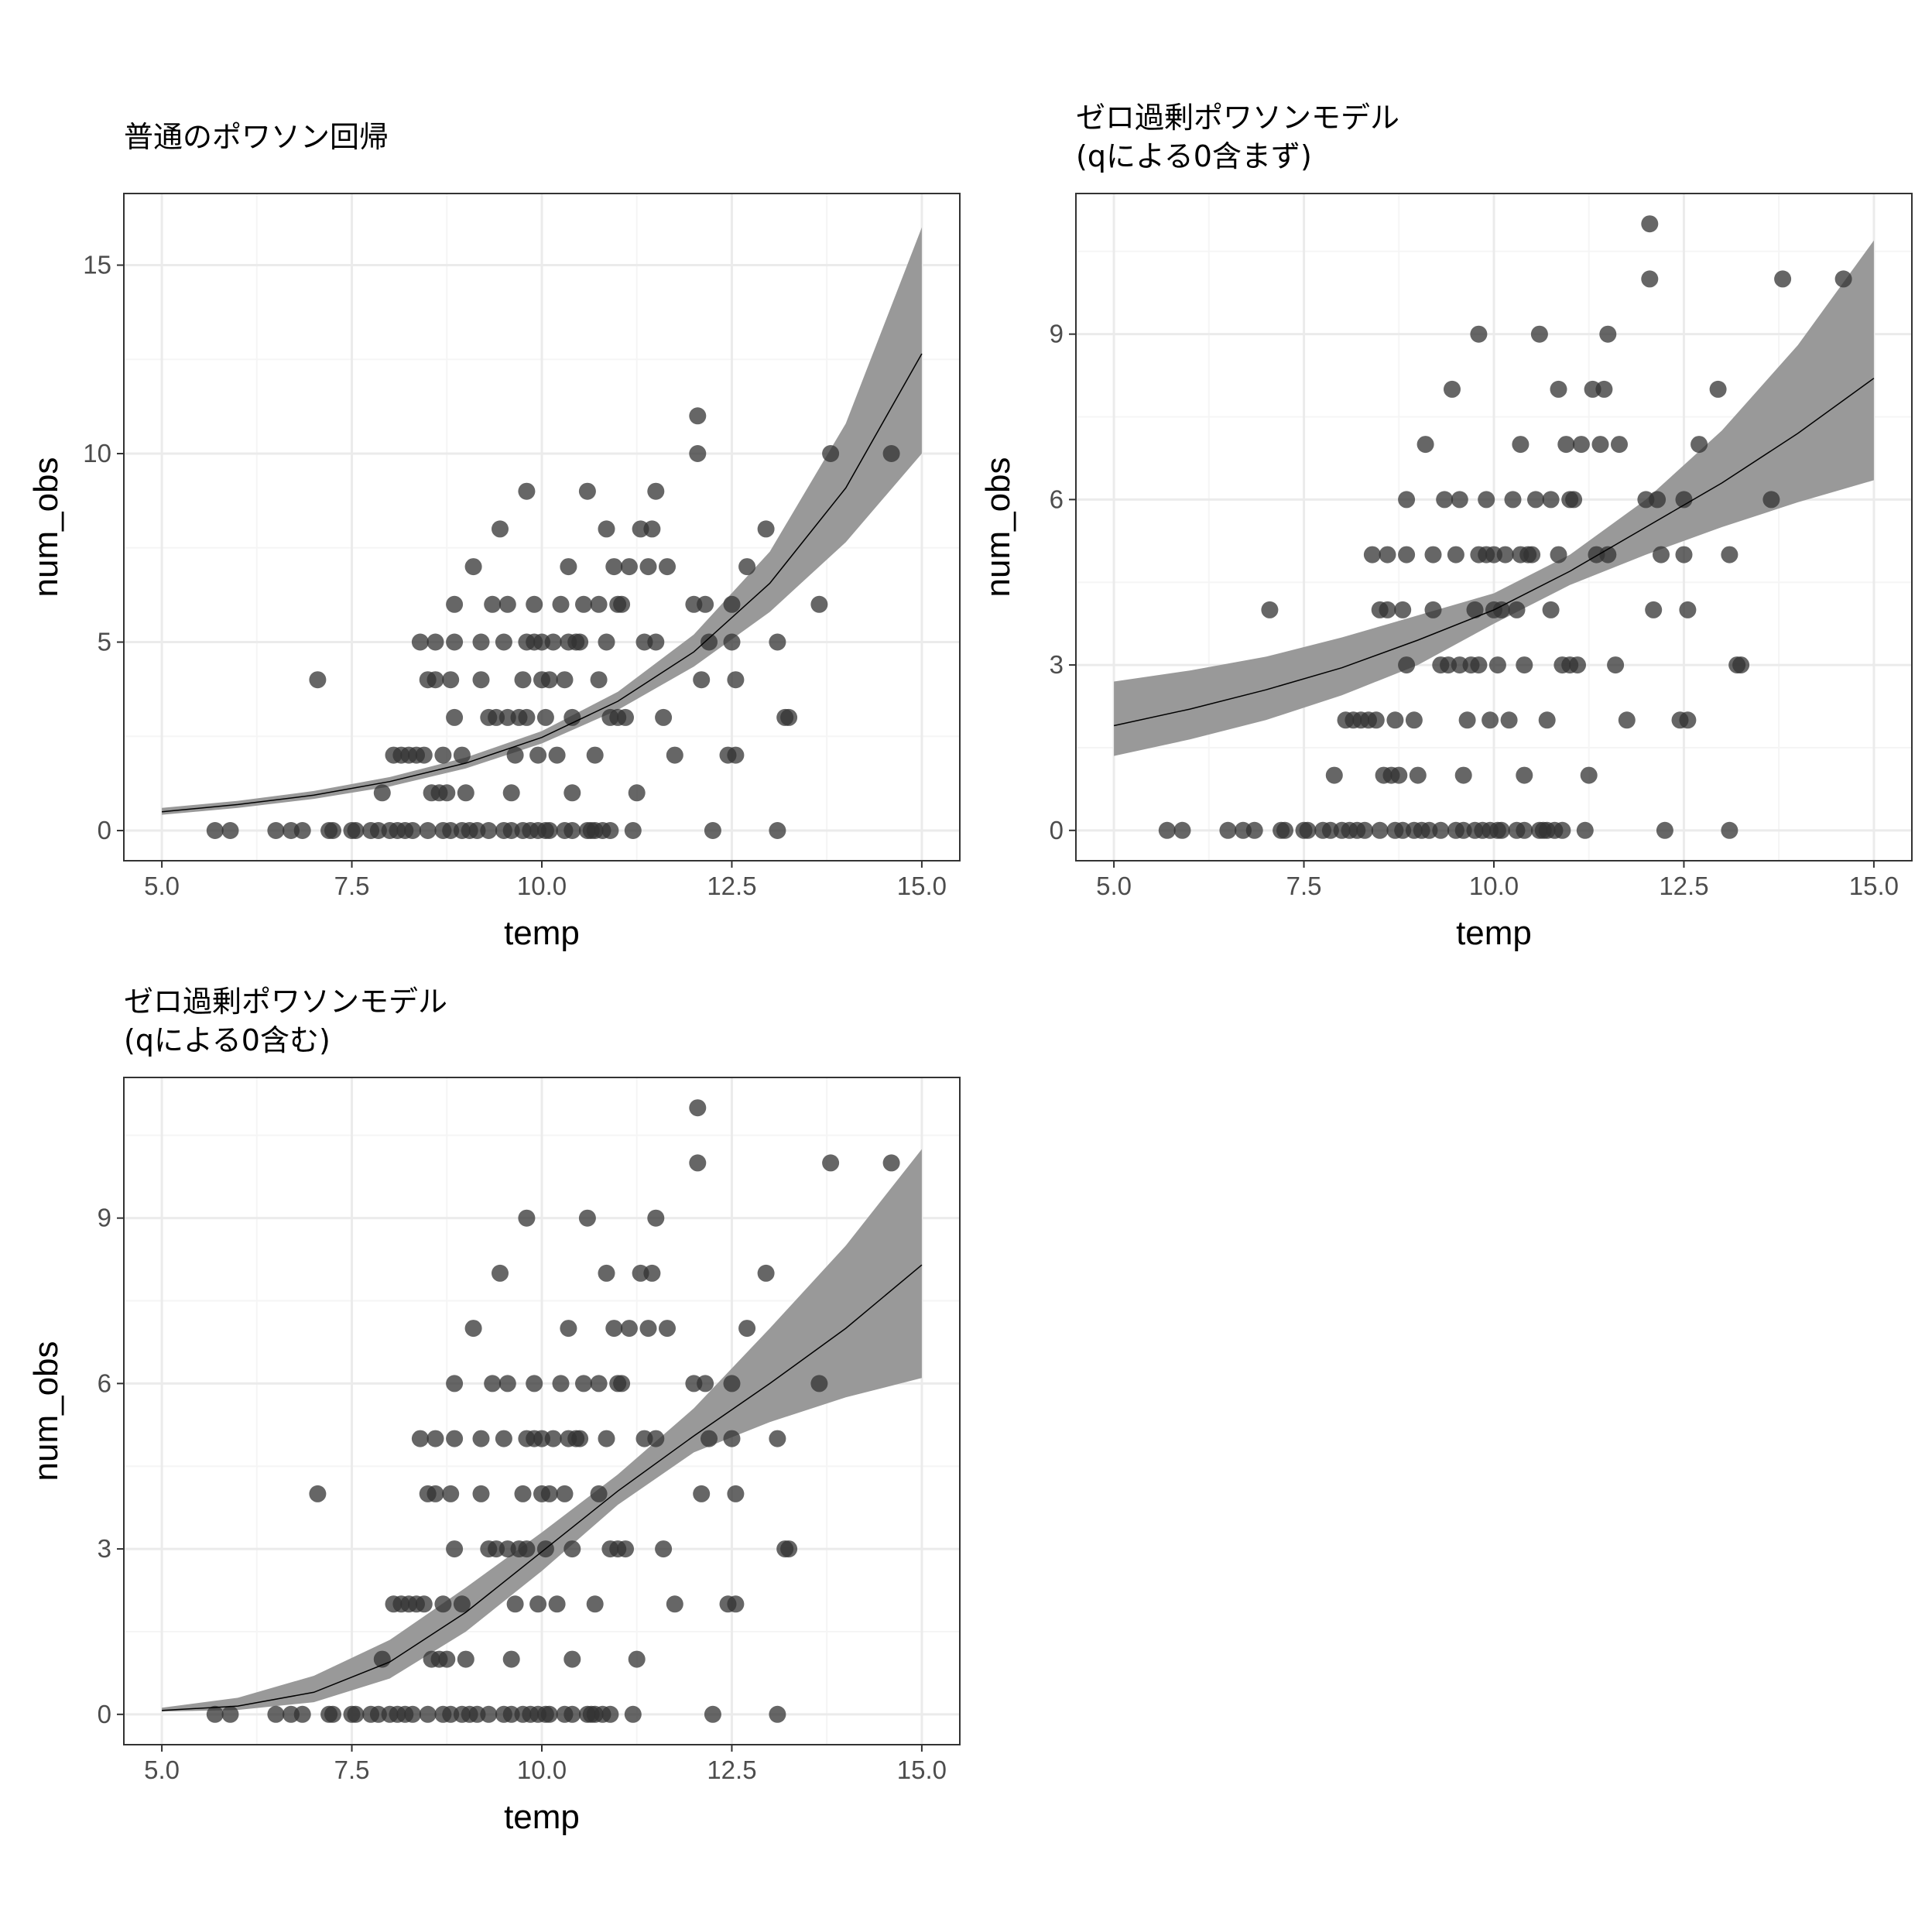 The width and height of the screenshot is (1932, 1932). What do you see at coordinates (104, 1548) in the screenshot?
I see `y-tick-label: 3` at bounding box center [104, 1548].